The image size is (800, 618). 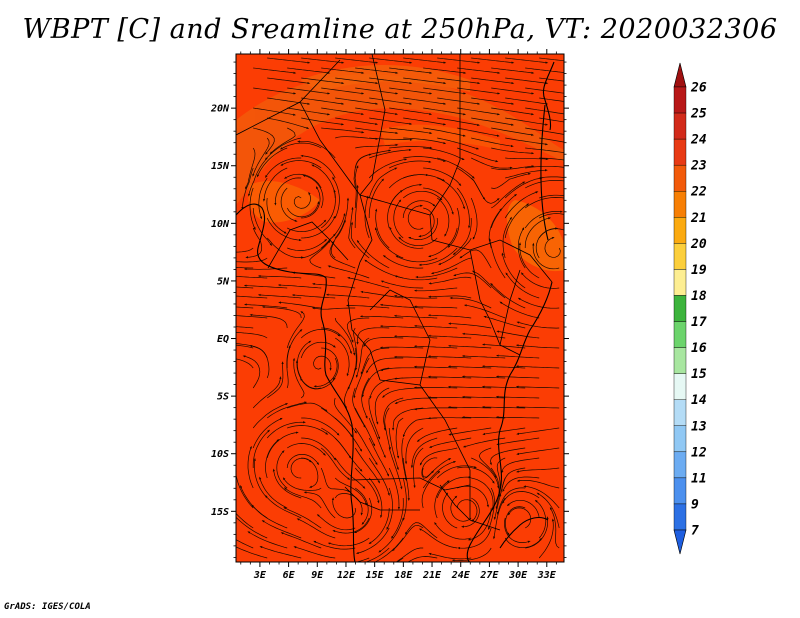 I want to click on warm-band-shading, so click(x=400, y=168).